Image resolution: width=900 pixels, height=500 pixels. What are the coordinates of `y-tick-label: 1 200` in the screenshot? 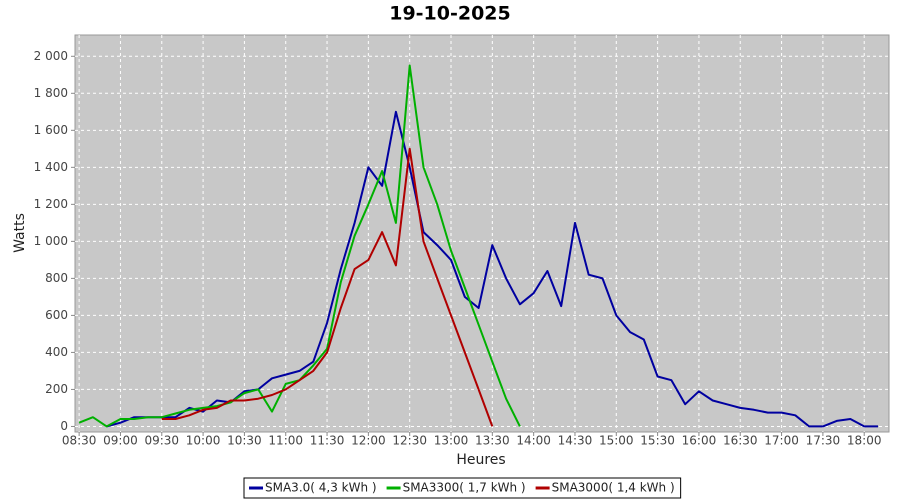 It's located at (51, 204).